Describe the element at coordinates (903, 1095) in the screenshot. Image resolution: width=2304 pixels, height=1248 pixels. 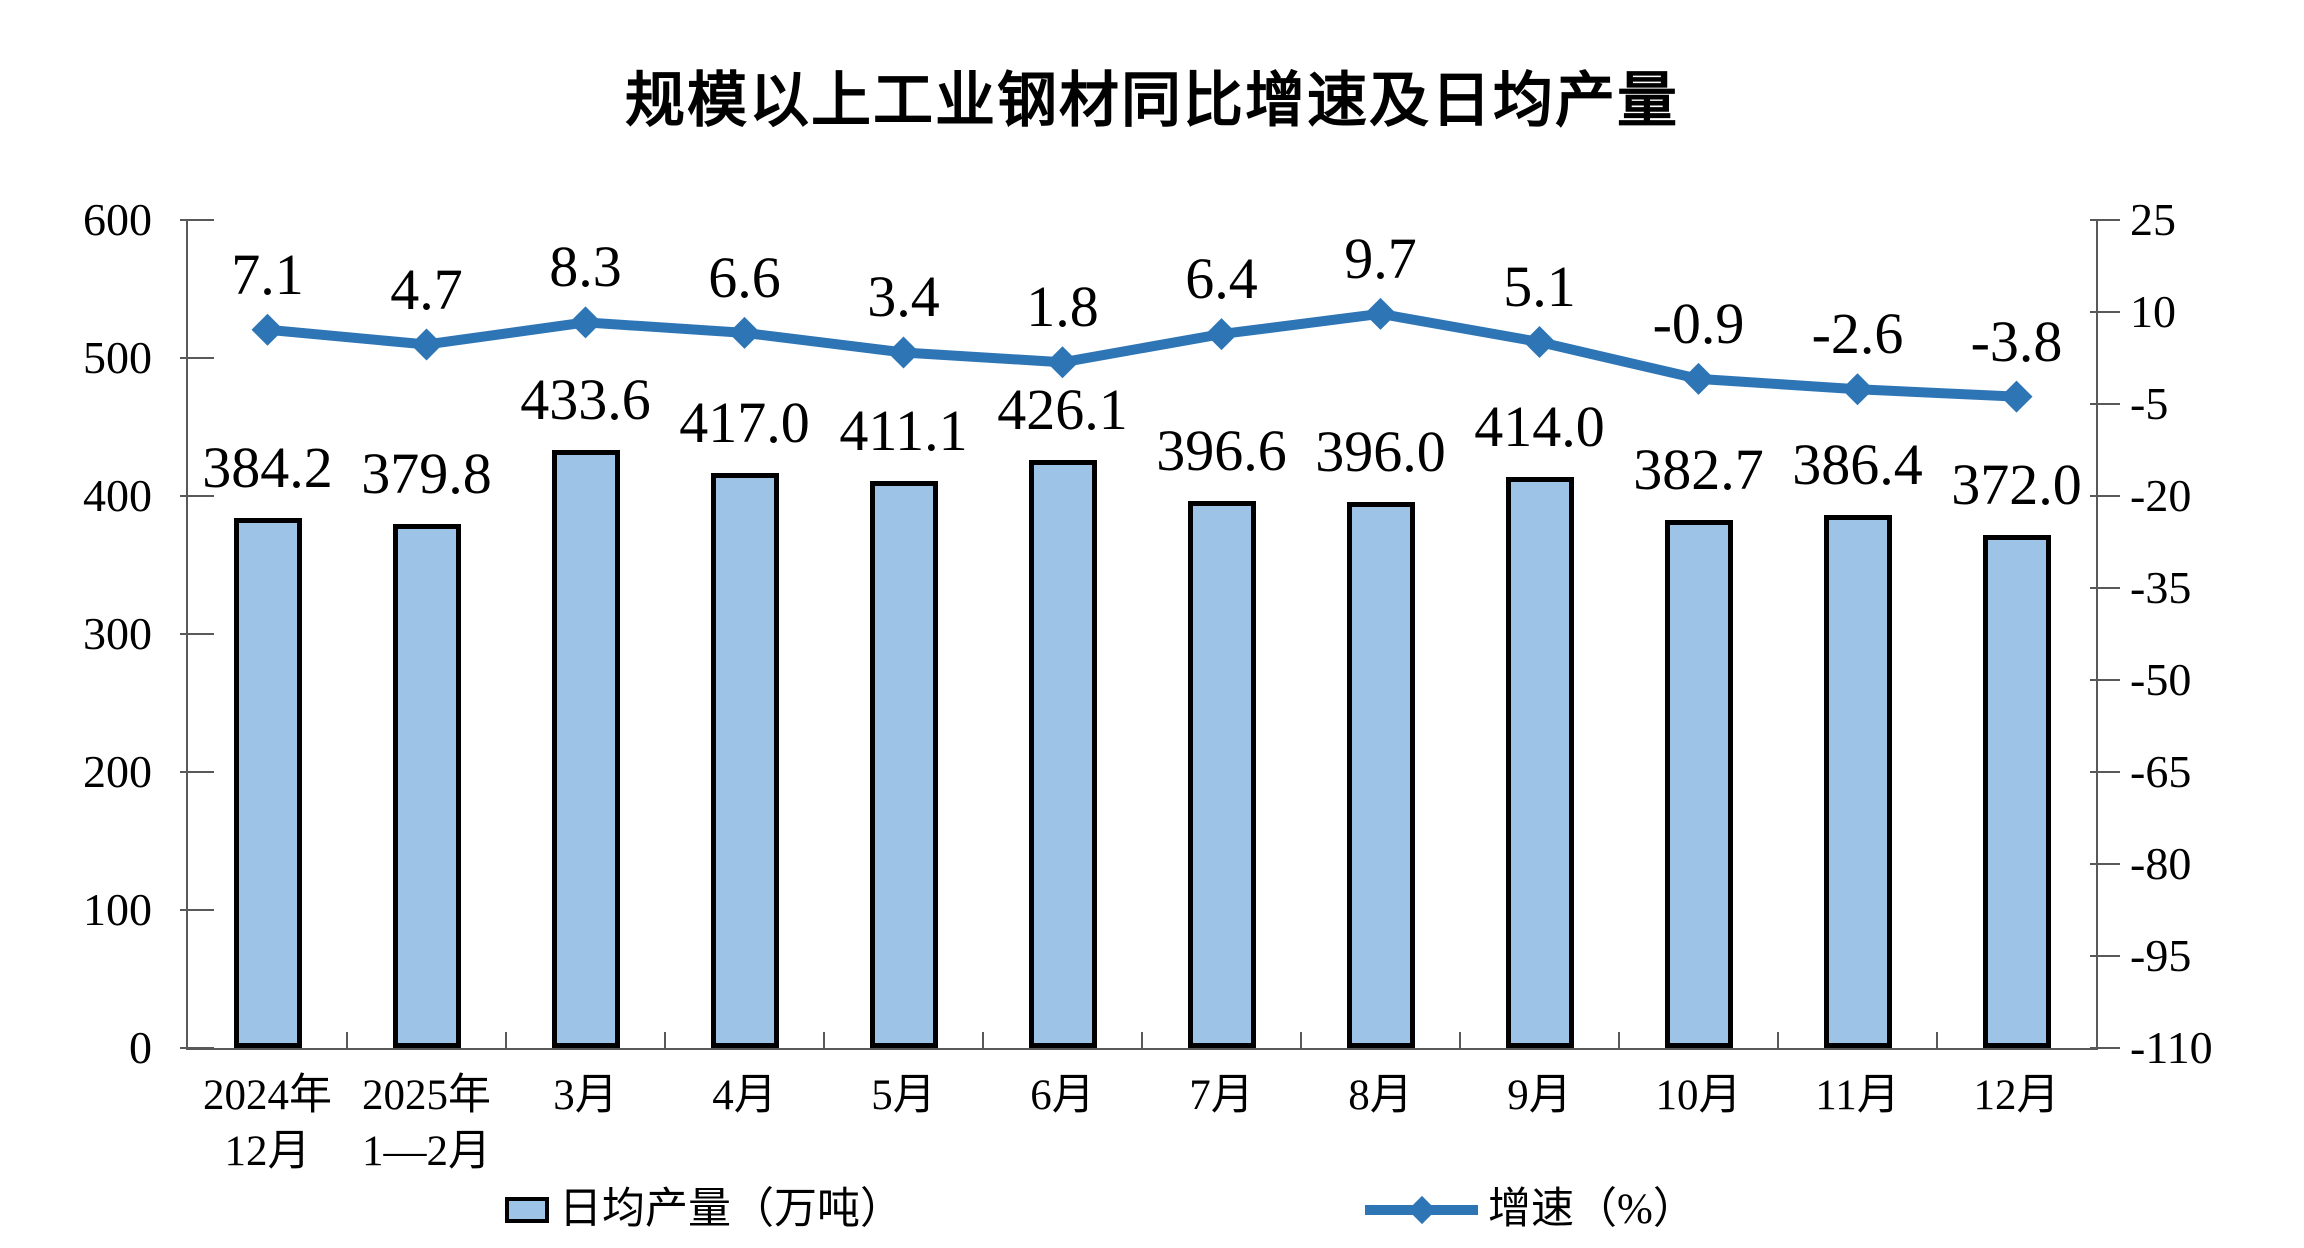
I see `x-axis-category-line: 5月` at that location.